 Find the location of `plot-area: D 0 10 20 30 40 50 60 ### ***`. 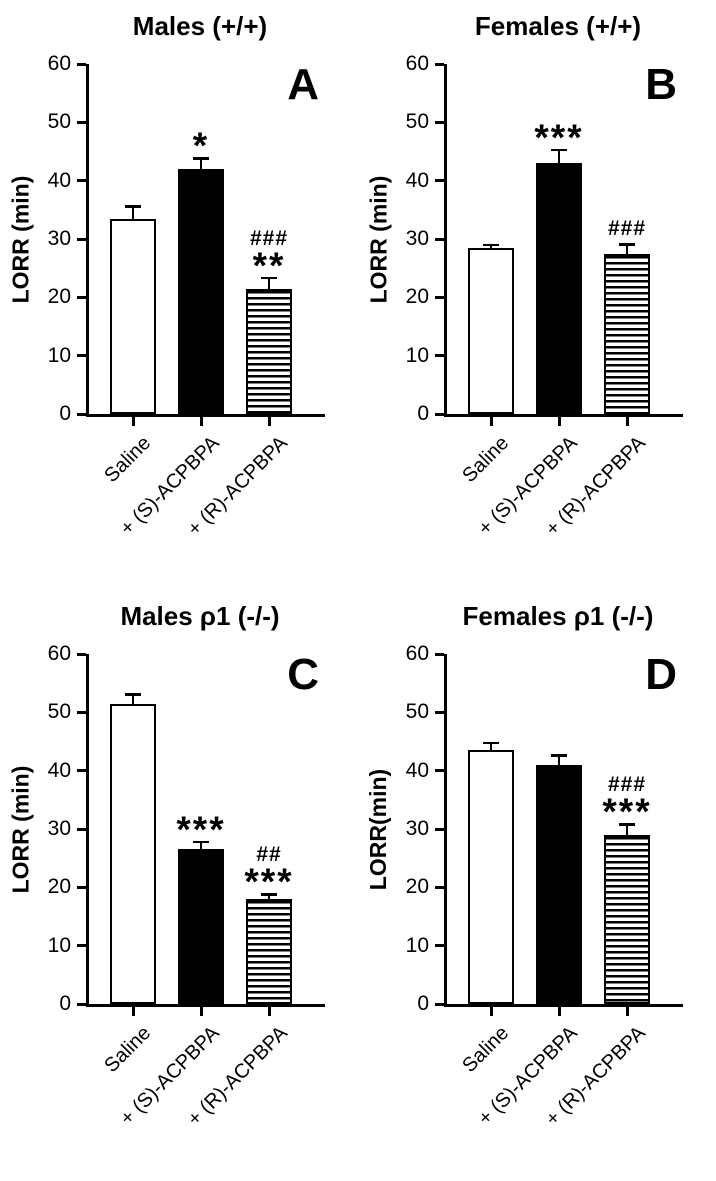

plot-area: D 0 10 20 30 40 50 60 ### *** is located at coordinates (544, 829).